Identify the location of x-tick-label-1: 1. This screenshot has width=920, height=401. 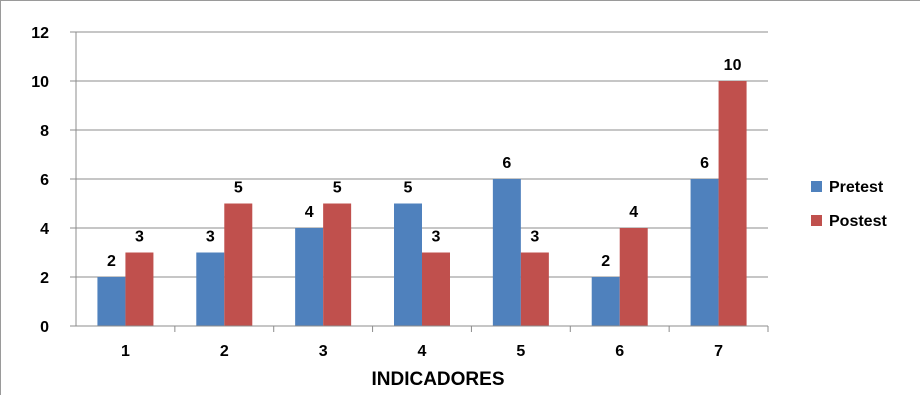
(125, 351).